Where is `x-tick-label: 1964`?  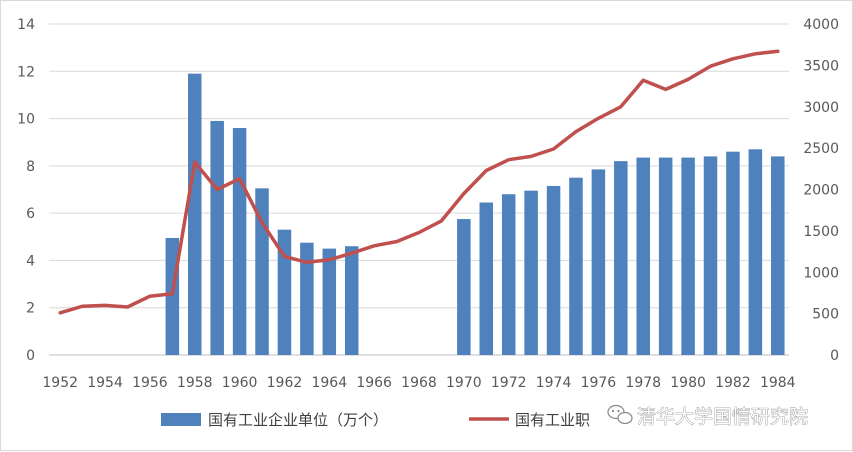
x-tick-label: 1964 is located at coordinates (329, 383).